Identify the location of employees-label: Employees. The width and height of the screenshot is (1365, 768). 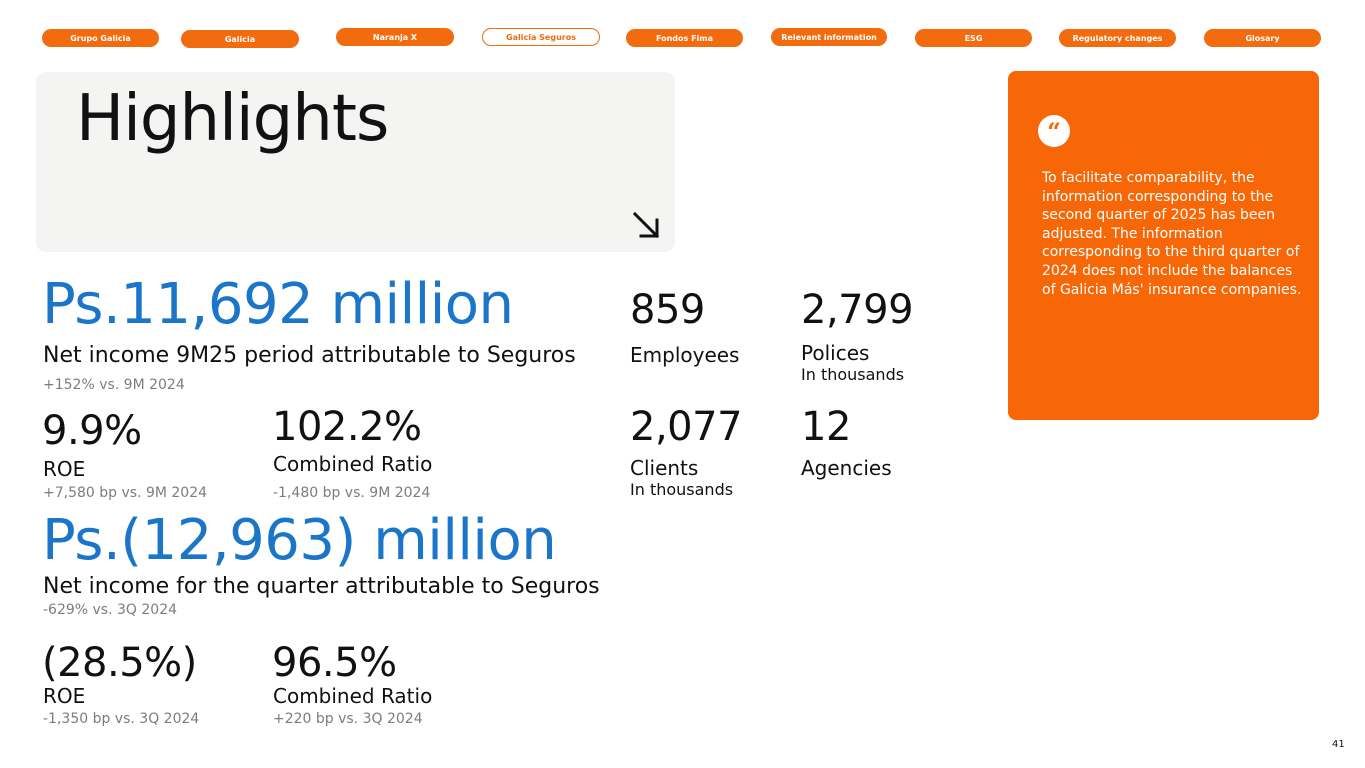
(685, 355).